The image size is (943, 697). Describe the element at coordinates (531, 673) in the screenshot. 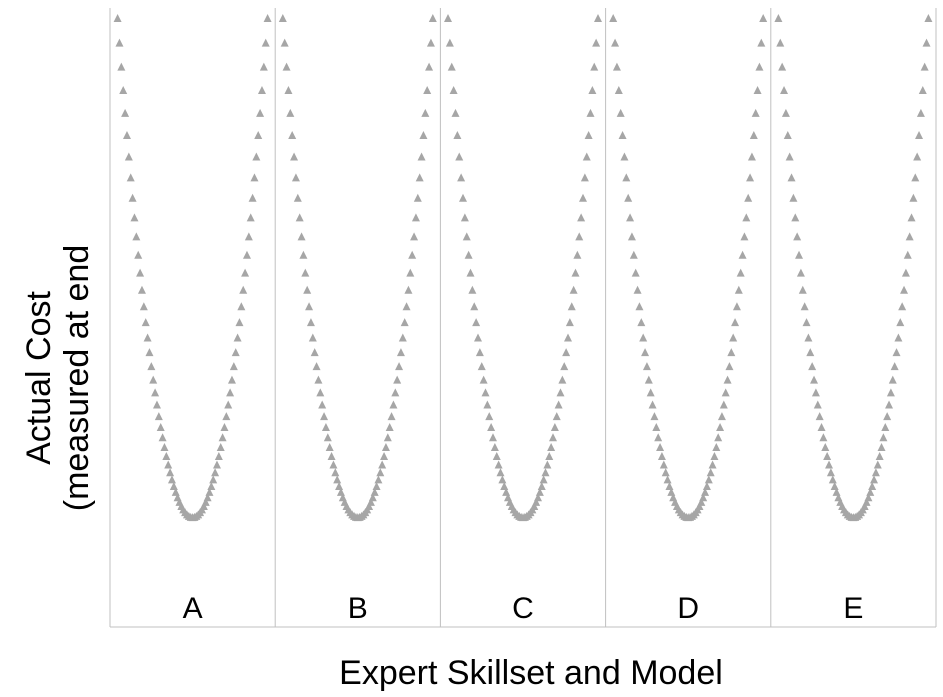

I see `x-axis-title: Expert Skillset and Model` at that location.